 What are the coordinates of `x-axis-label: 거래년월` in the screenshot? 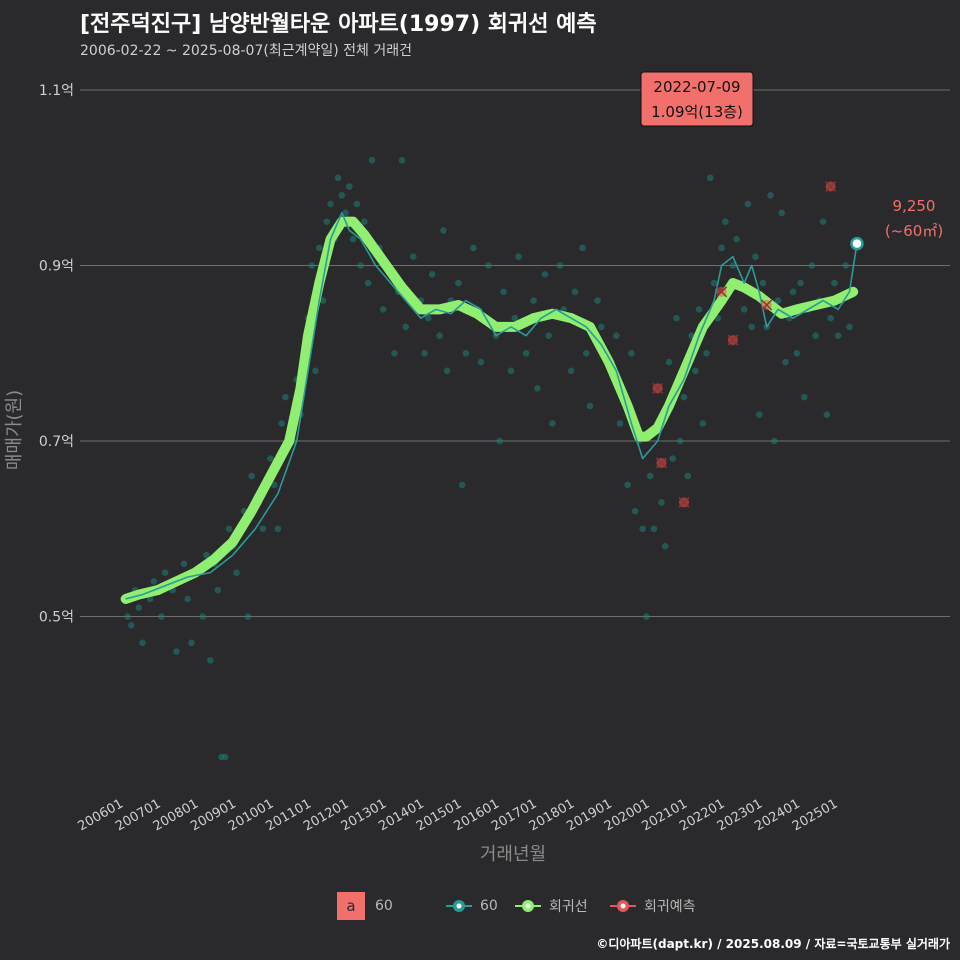 It's located at (513, 854).